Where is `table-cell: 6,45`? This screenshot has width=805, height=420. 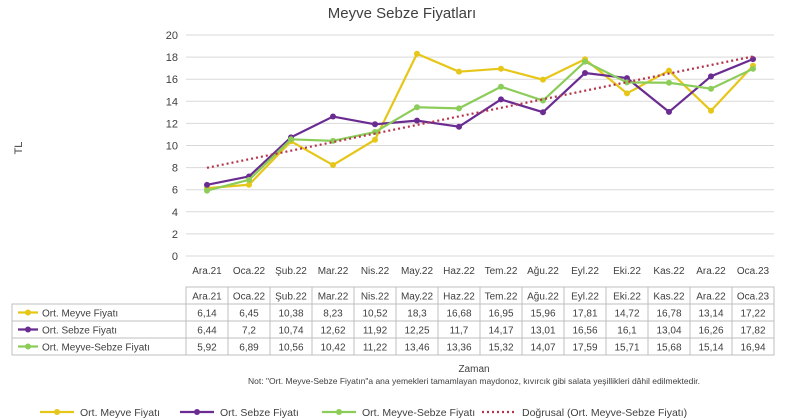 table-cell: 6,45 is located at coordinates (249, 314).